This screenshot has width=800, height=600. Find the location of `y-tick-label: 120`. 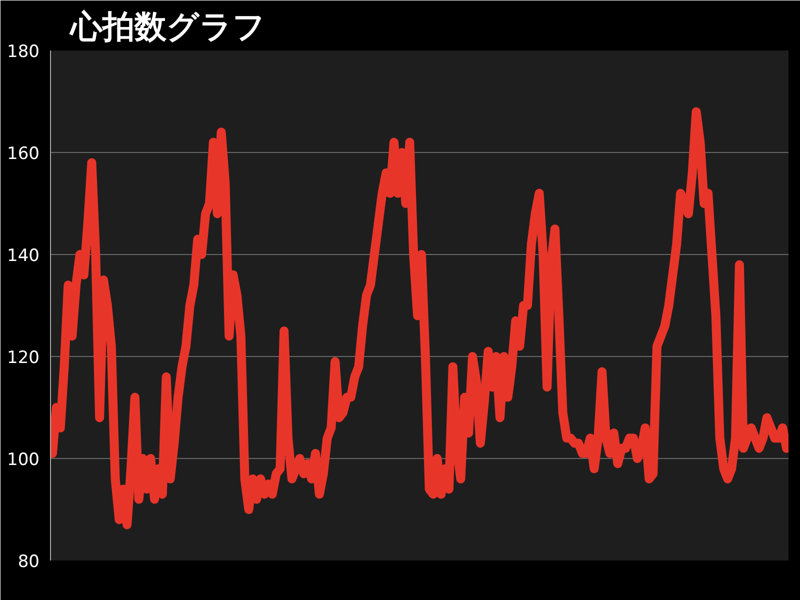

y-tick-label: 120 is located at coordinates (23, 358).